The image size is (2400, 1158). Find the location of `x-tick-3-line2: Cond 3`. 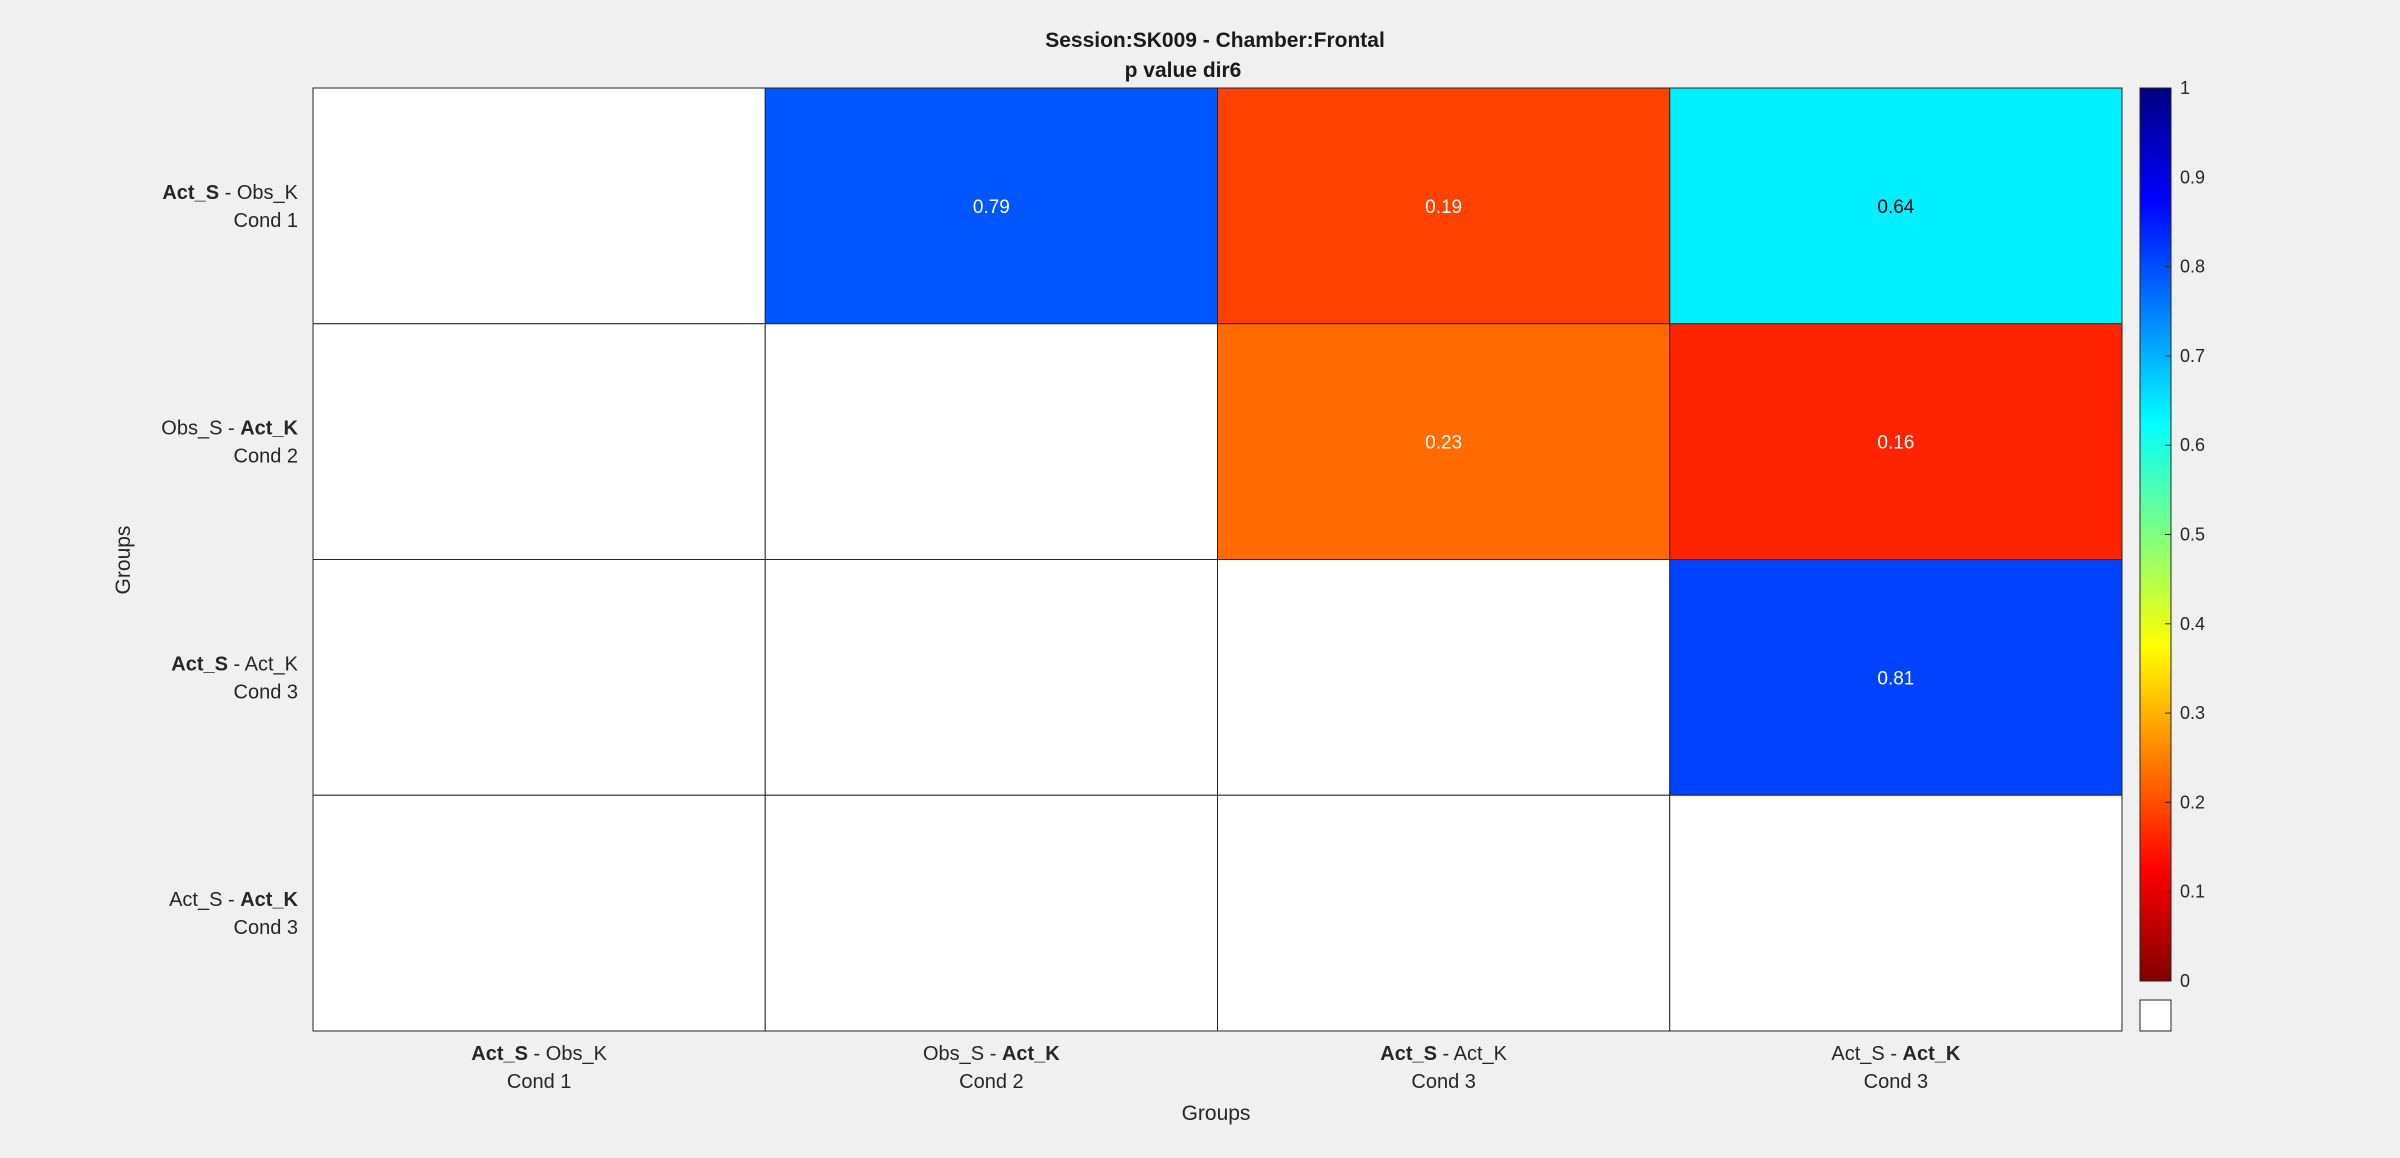

x-tick-3-line2: Cond 3 is located at coordinates (1896, 1082).